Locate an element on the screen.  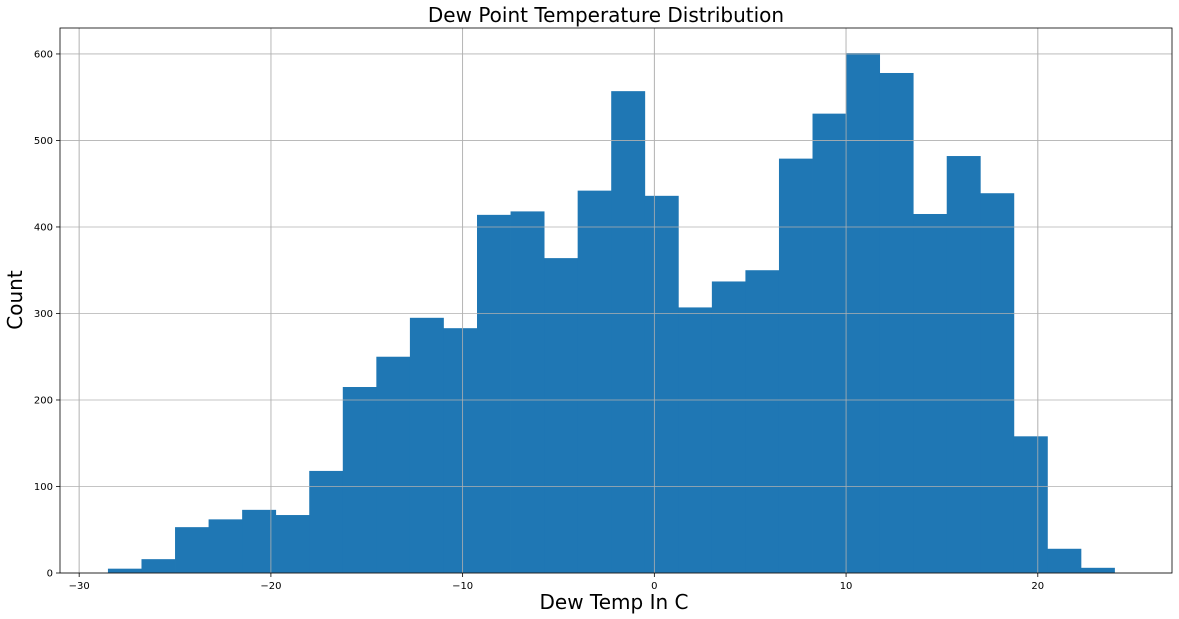
y-tick-label: 300 is located at coordinates (43, 314).